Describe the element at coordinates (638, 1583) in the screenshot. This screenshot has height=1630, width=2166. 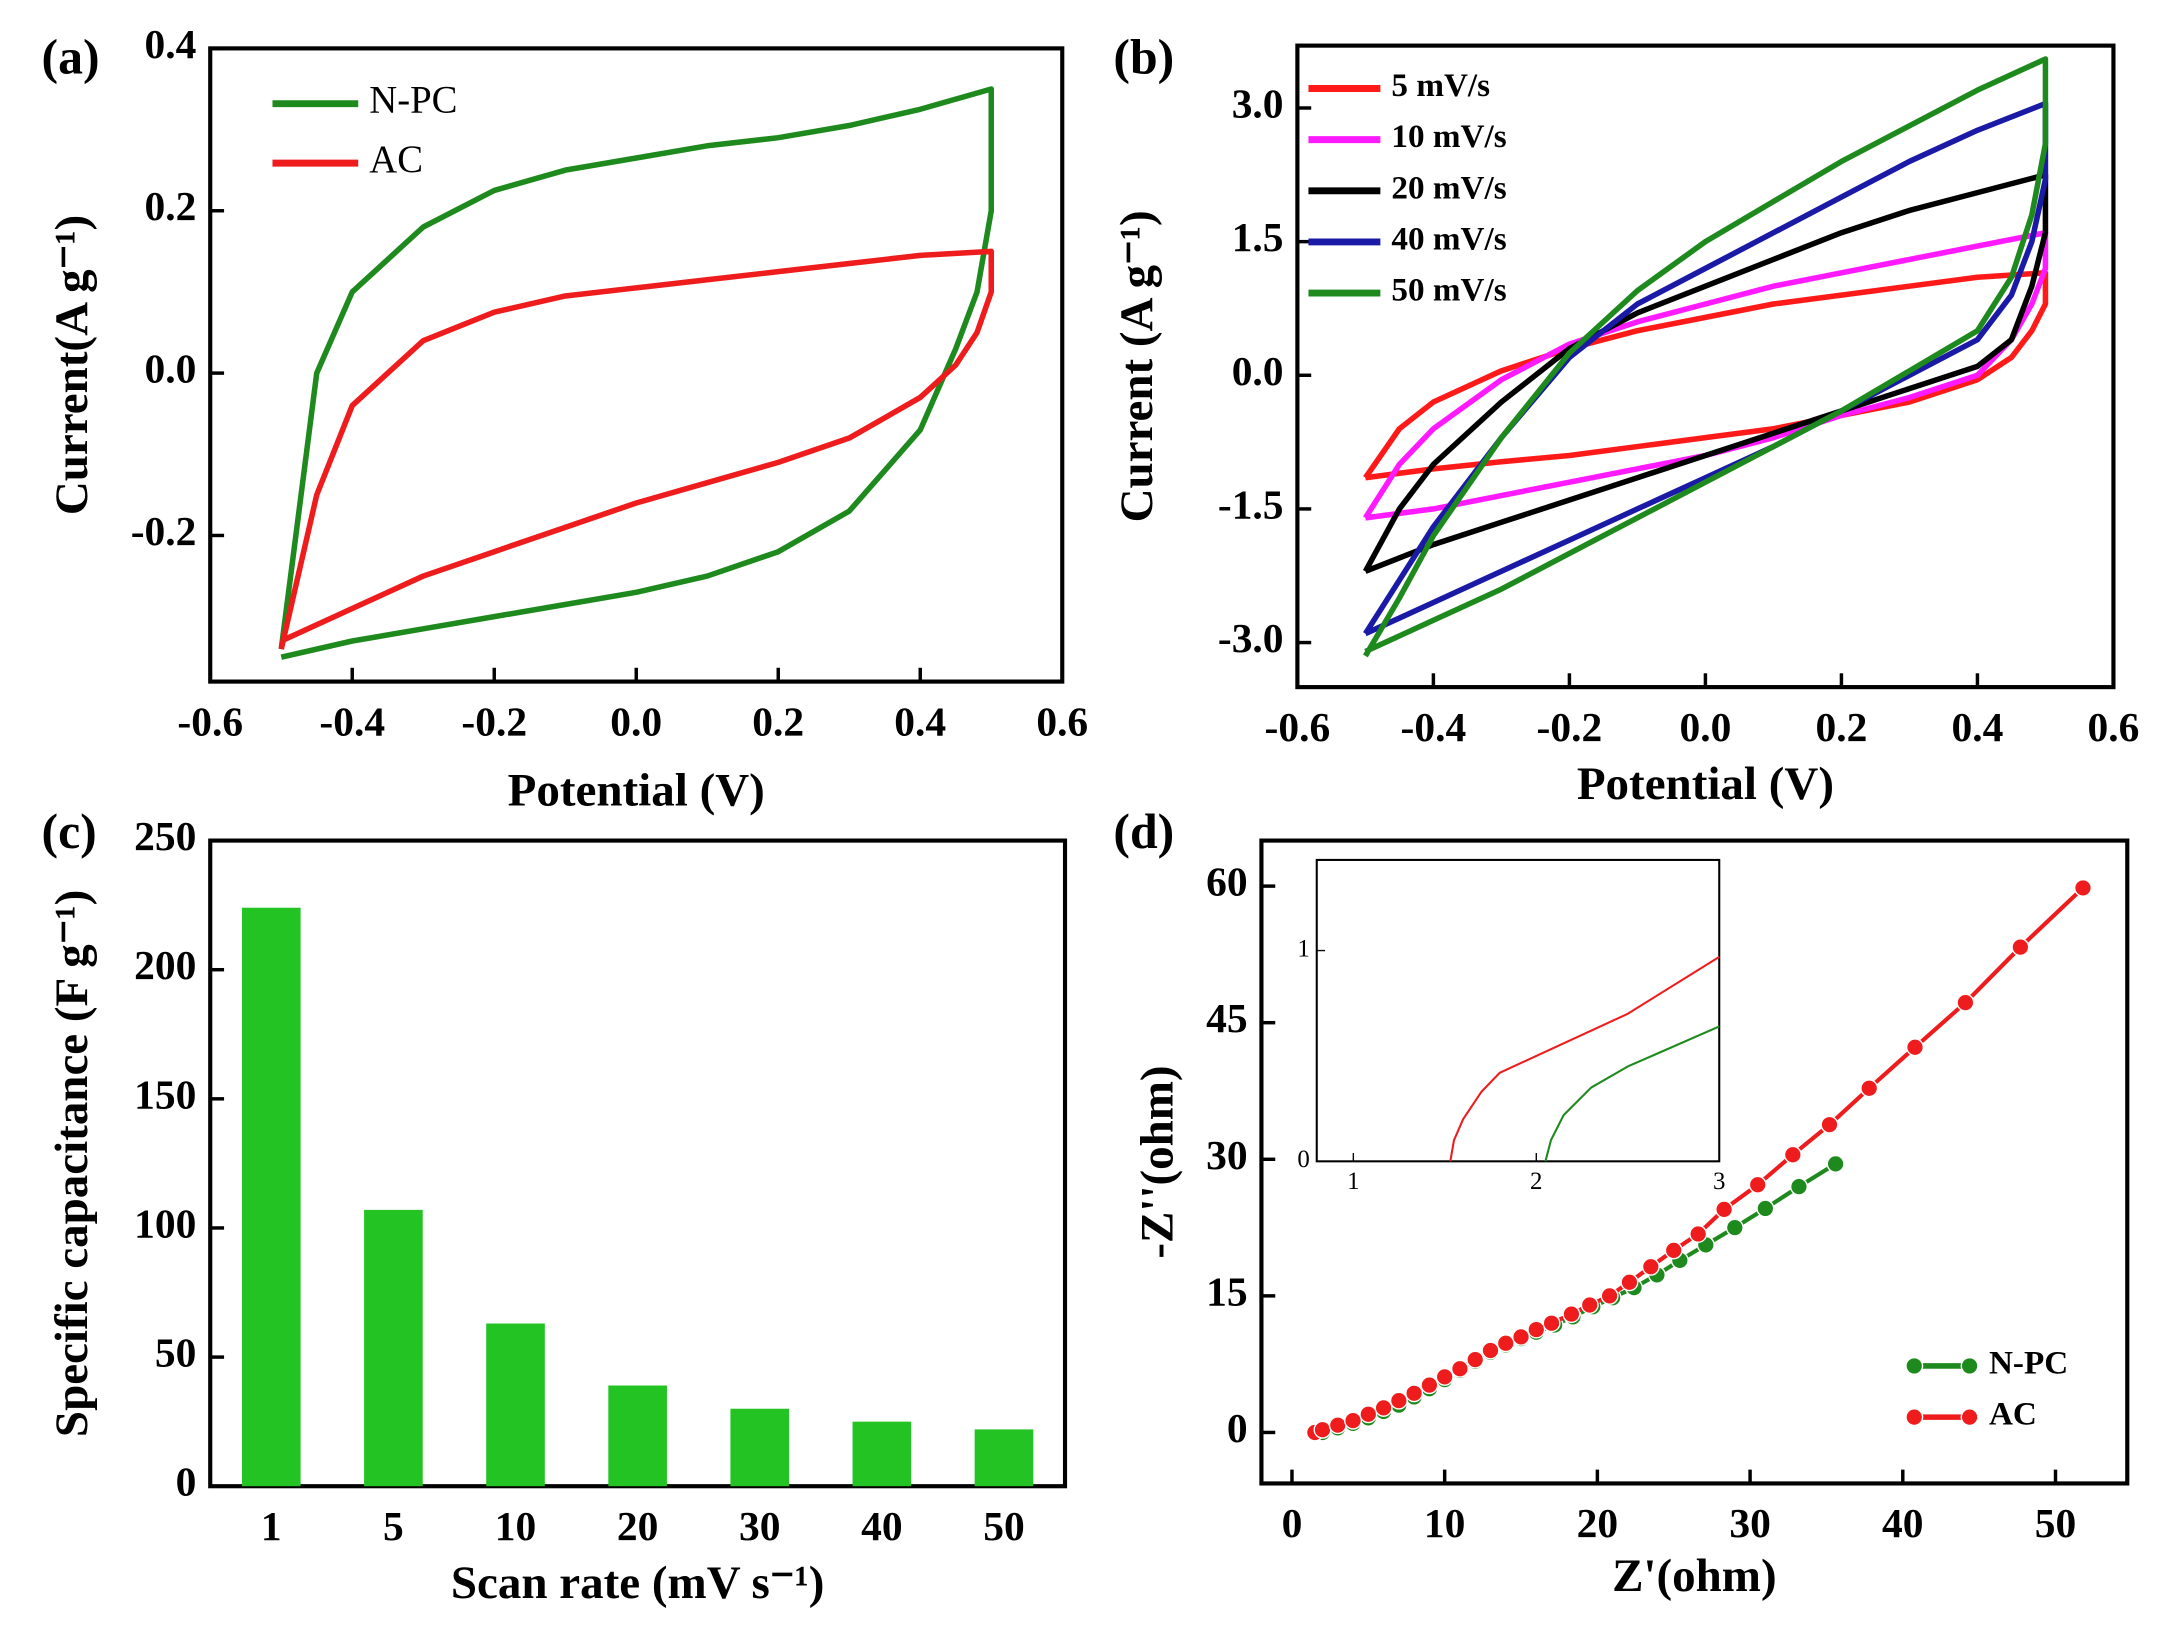
I see `x-axis-label: Scan rate (mV s⁻¹)` at that location.